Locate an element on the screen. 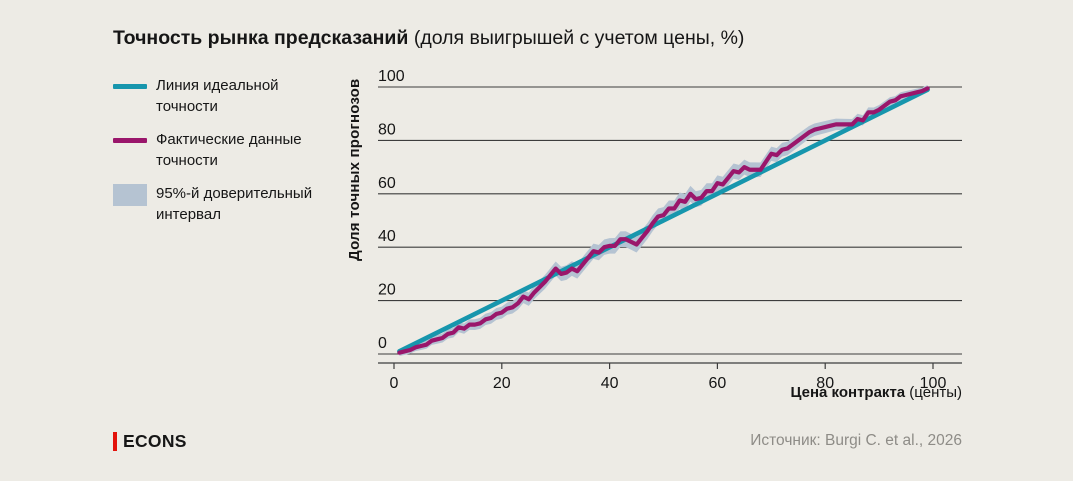 The width and height of the screenshot is (1073, 481). econs-logo: ECONS is located at coordinates (150, 441).